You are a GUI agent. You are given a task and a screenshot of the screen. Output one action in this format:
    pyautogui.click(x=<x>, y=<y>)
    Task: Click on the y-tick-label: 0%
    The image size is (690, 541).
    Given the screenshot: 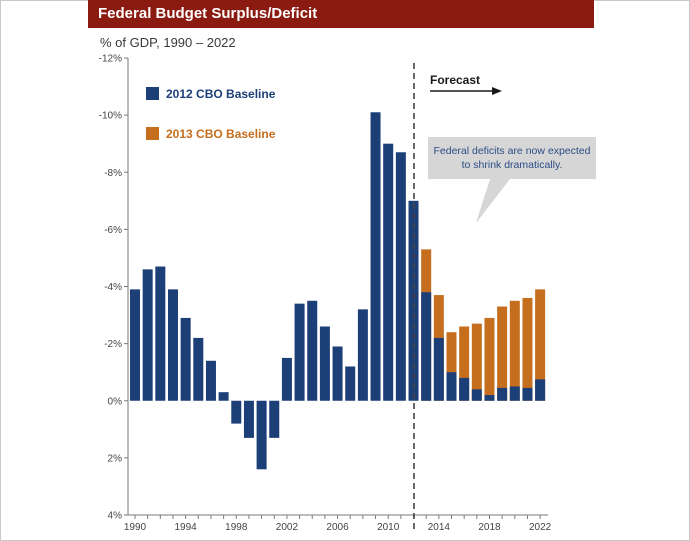 What is the action you would take?
    pyautogui.click(x=115, y=401)
    